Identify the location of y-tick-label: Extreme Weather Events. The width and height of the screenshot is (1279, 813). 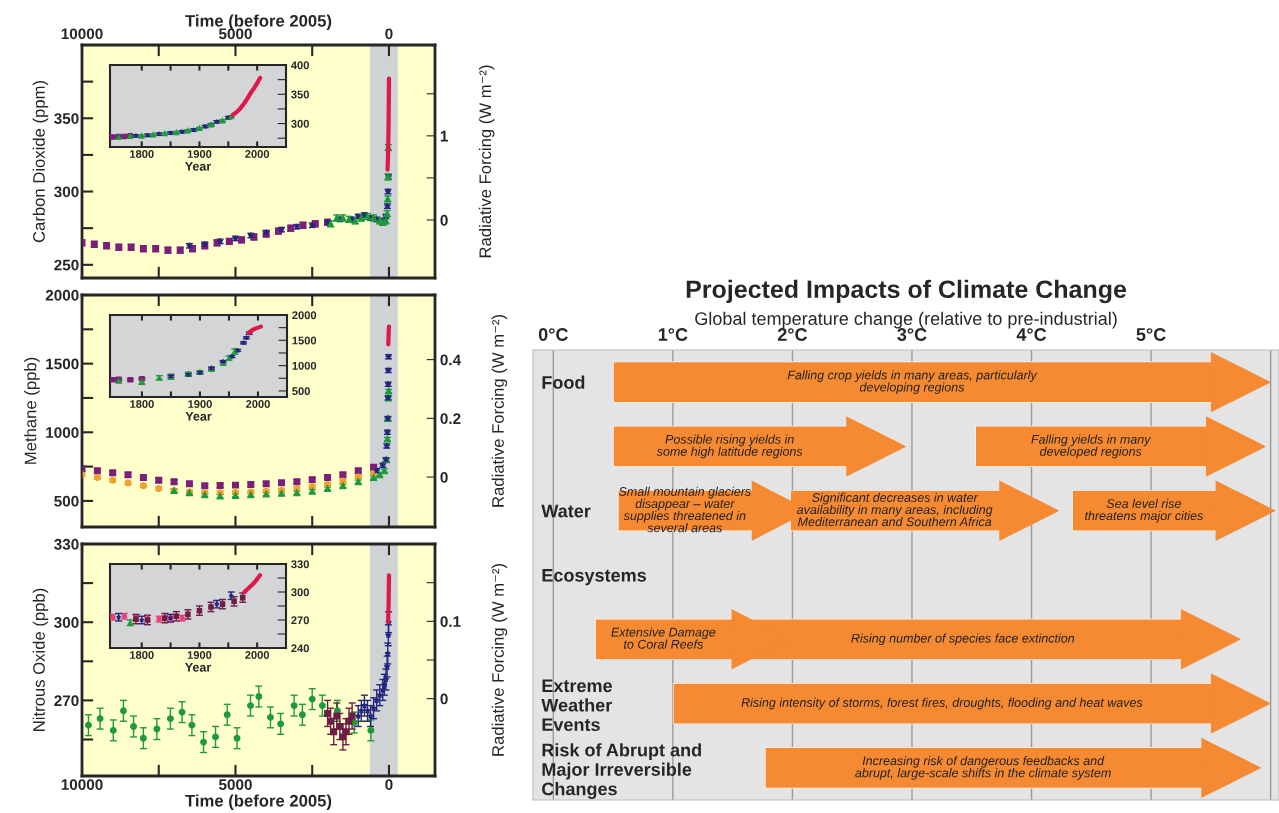
(576, 705).